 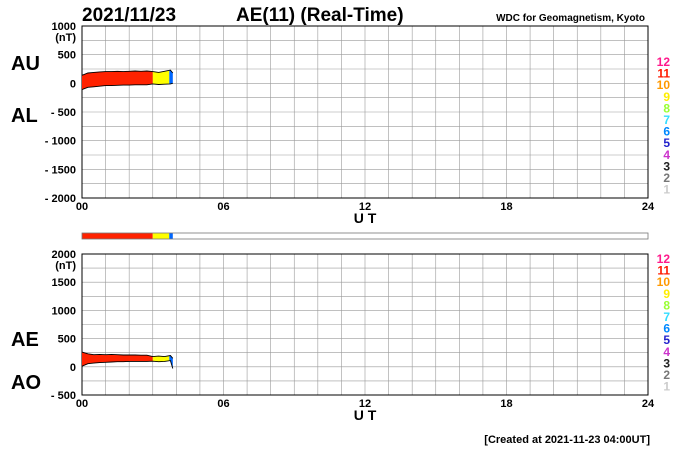 What do you see at coordinates (26, 383) in the screenshot?
I see `ao-label: AO` at bounding box center [26, 383].